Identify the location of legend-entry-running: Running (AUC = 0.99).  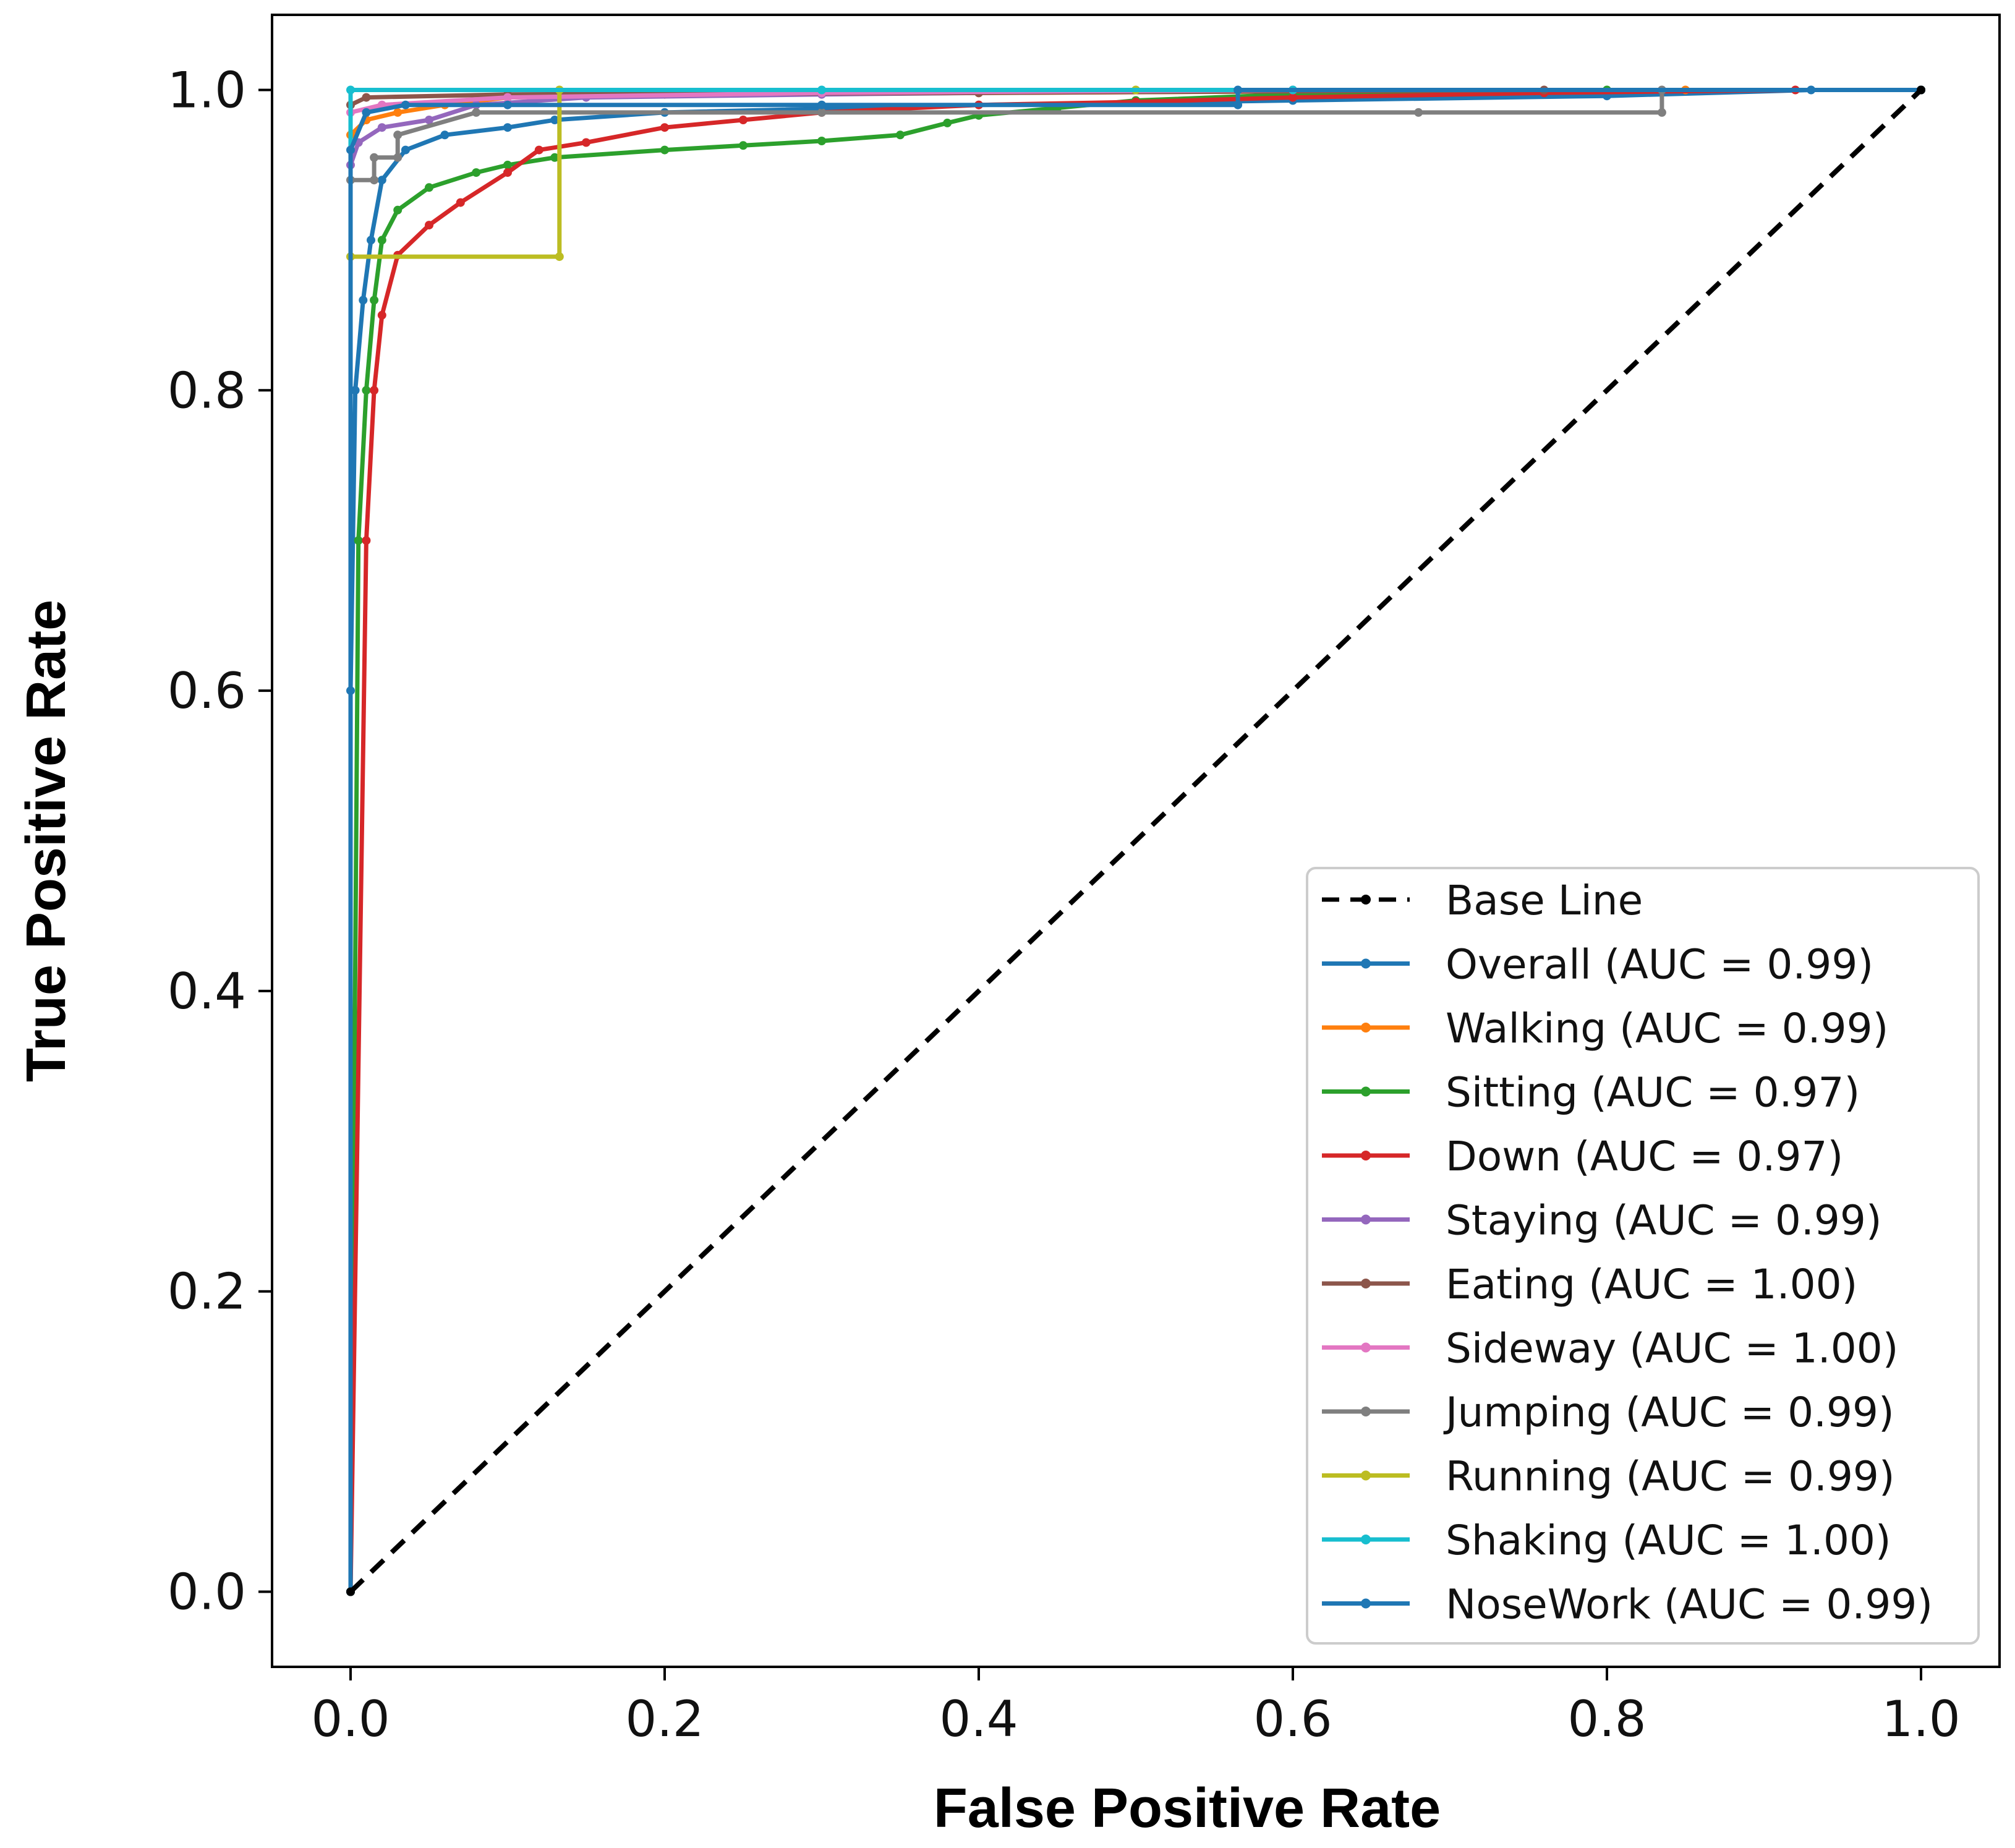
(1608, 1477).